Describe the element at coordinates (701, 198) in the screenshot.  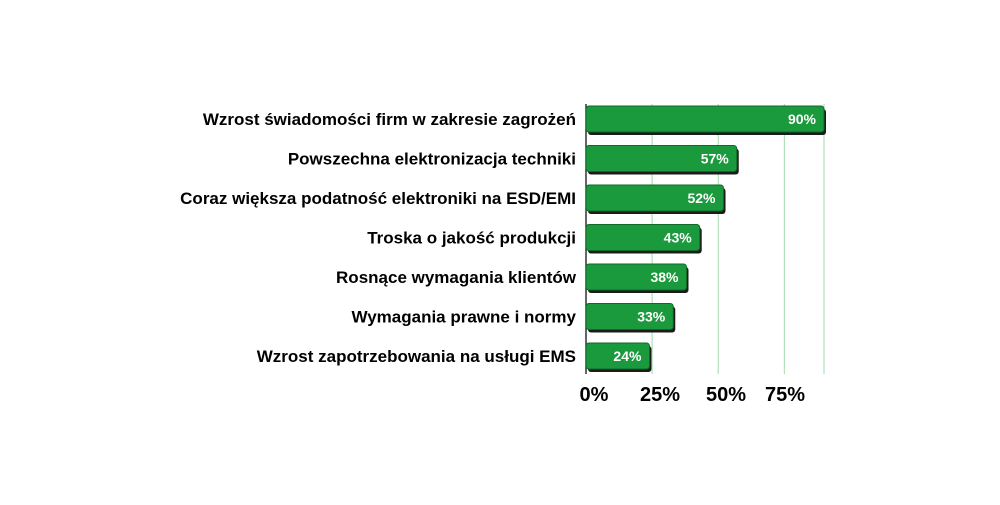
I see `data-label: 52%` at that location.